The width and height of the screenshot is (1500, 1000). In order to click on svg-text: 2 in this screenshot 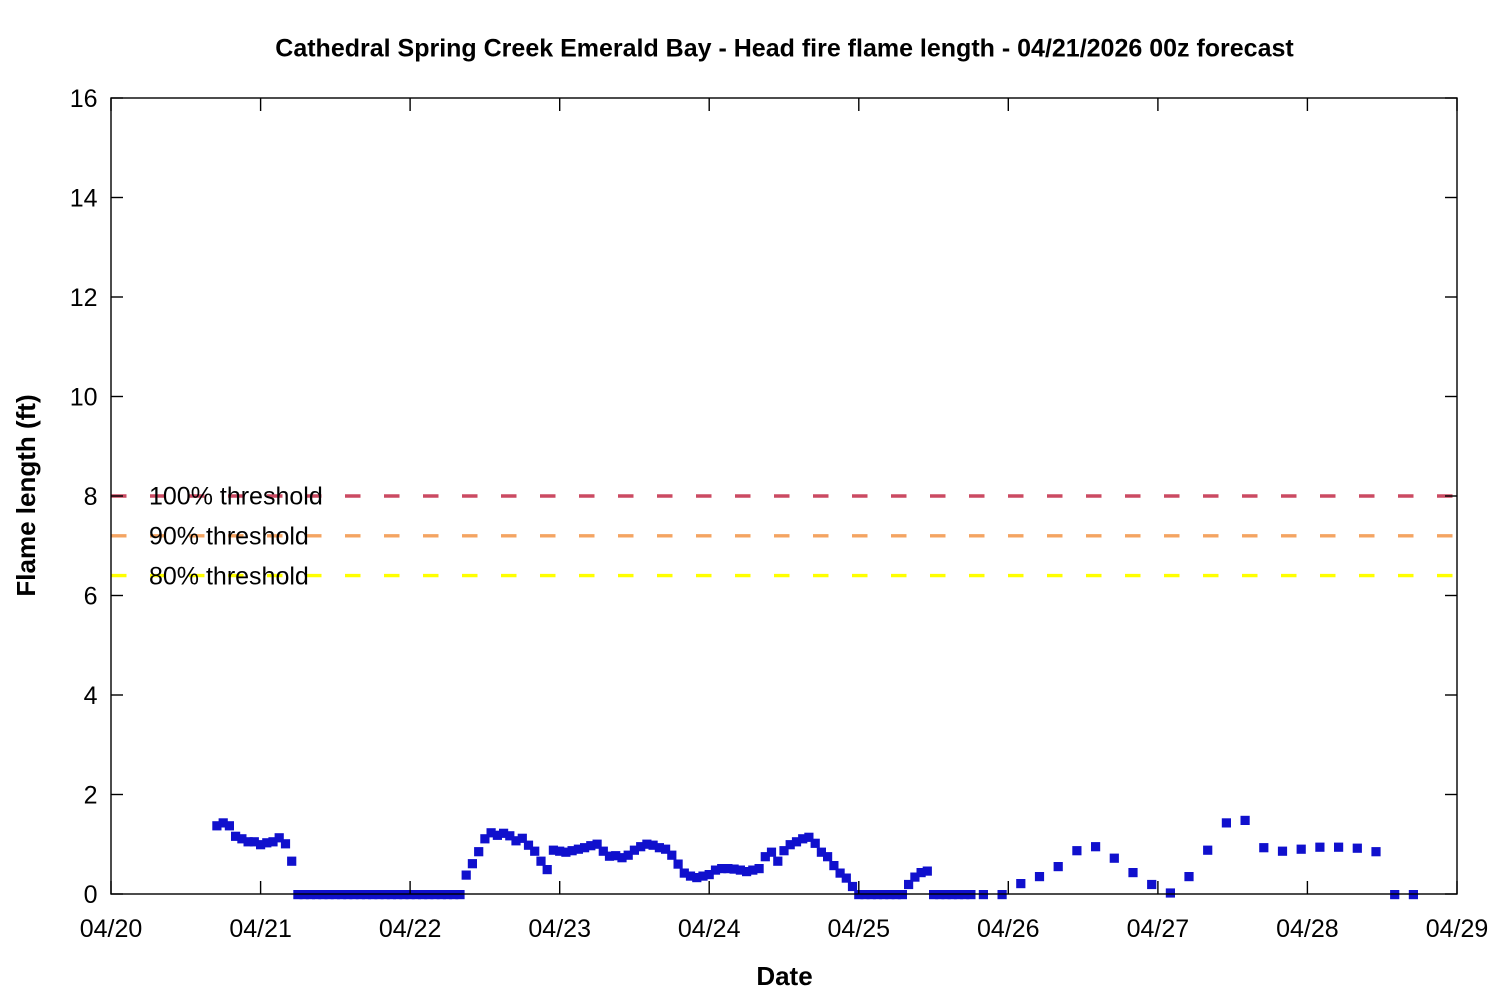, I will do `click(91, 796)`.